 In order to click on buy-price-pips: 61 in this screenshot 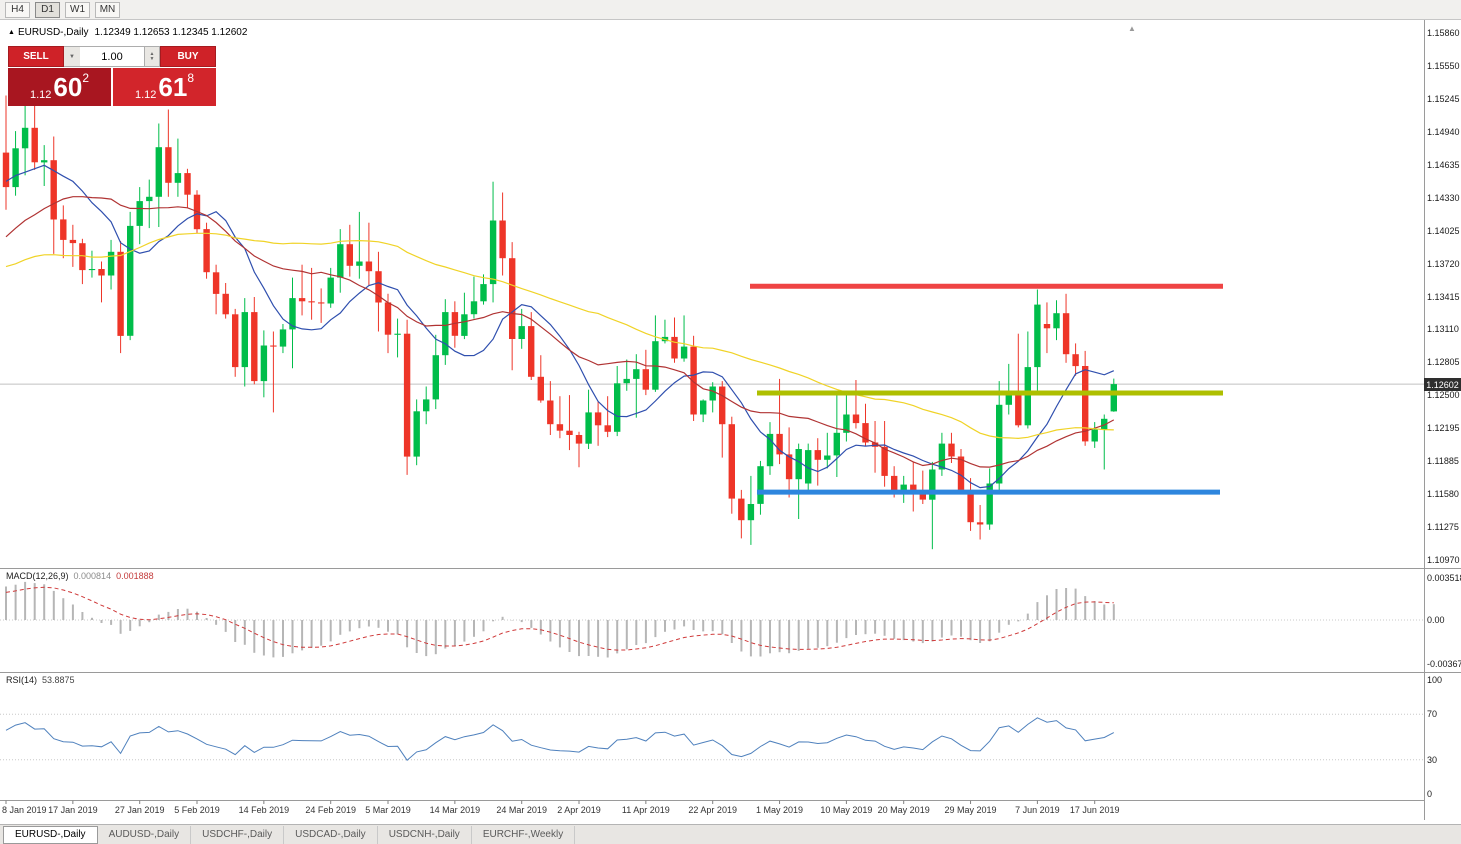, I will do `click(173, 87)`.